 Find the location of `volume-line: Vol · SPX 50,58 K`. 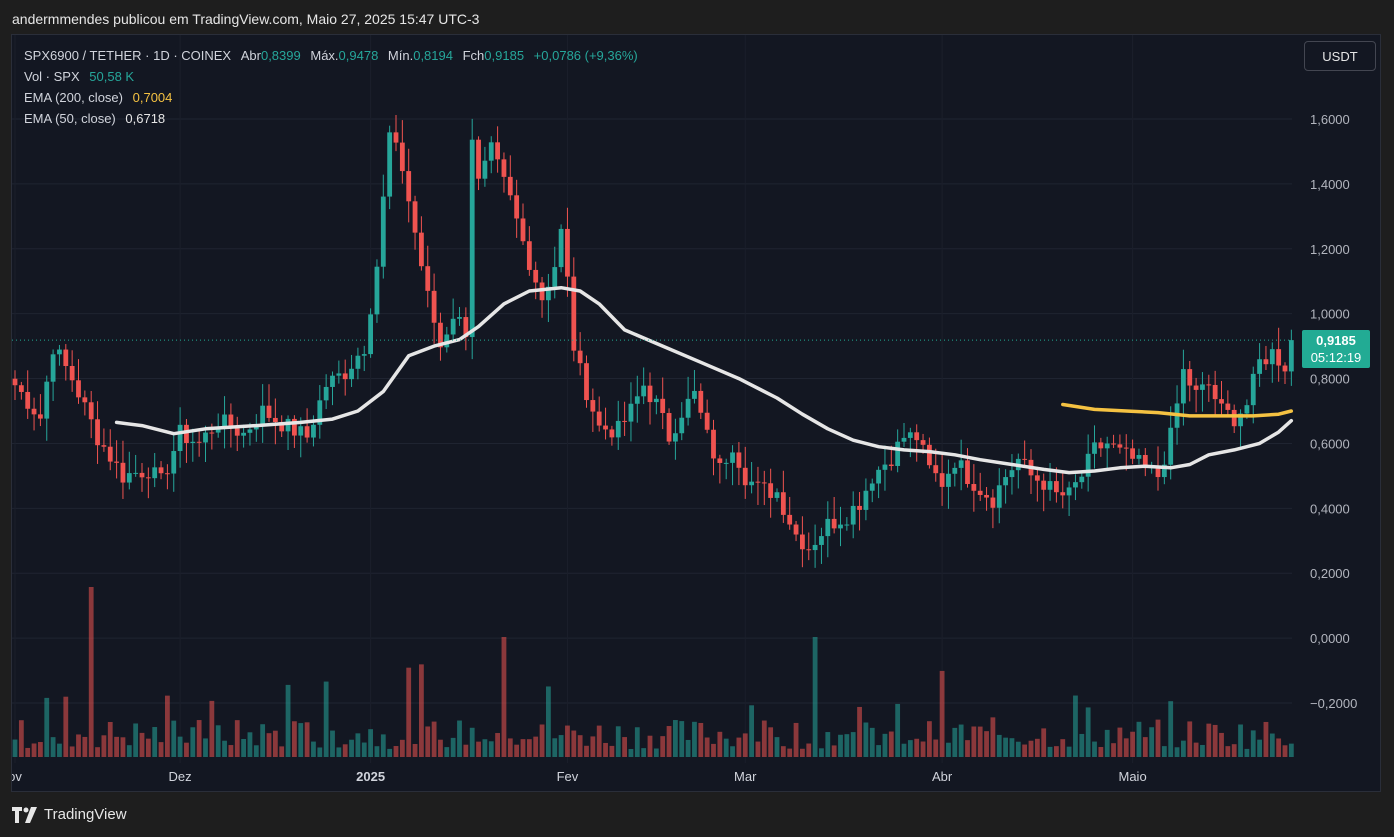

volume-line: Vol · SPX 50,58 K is located at coordinates (331, 76).